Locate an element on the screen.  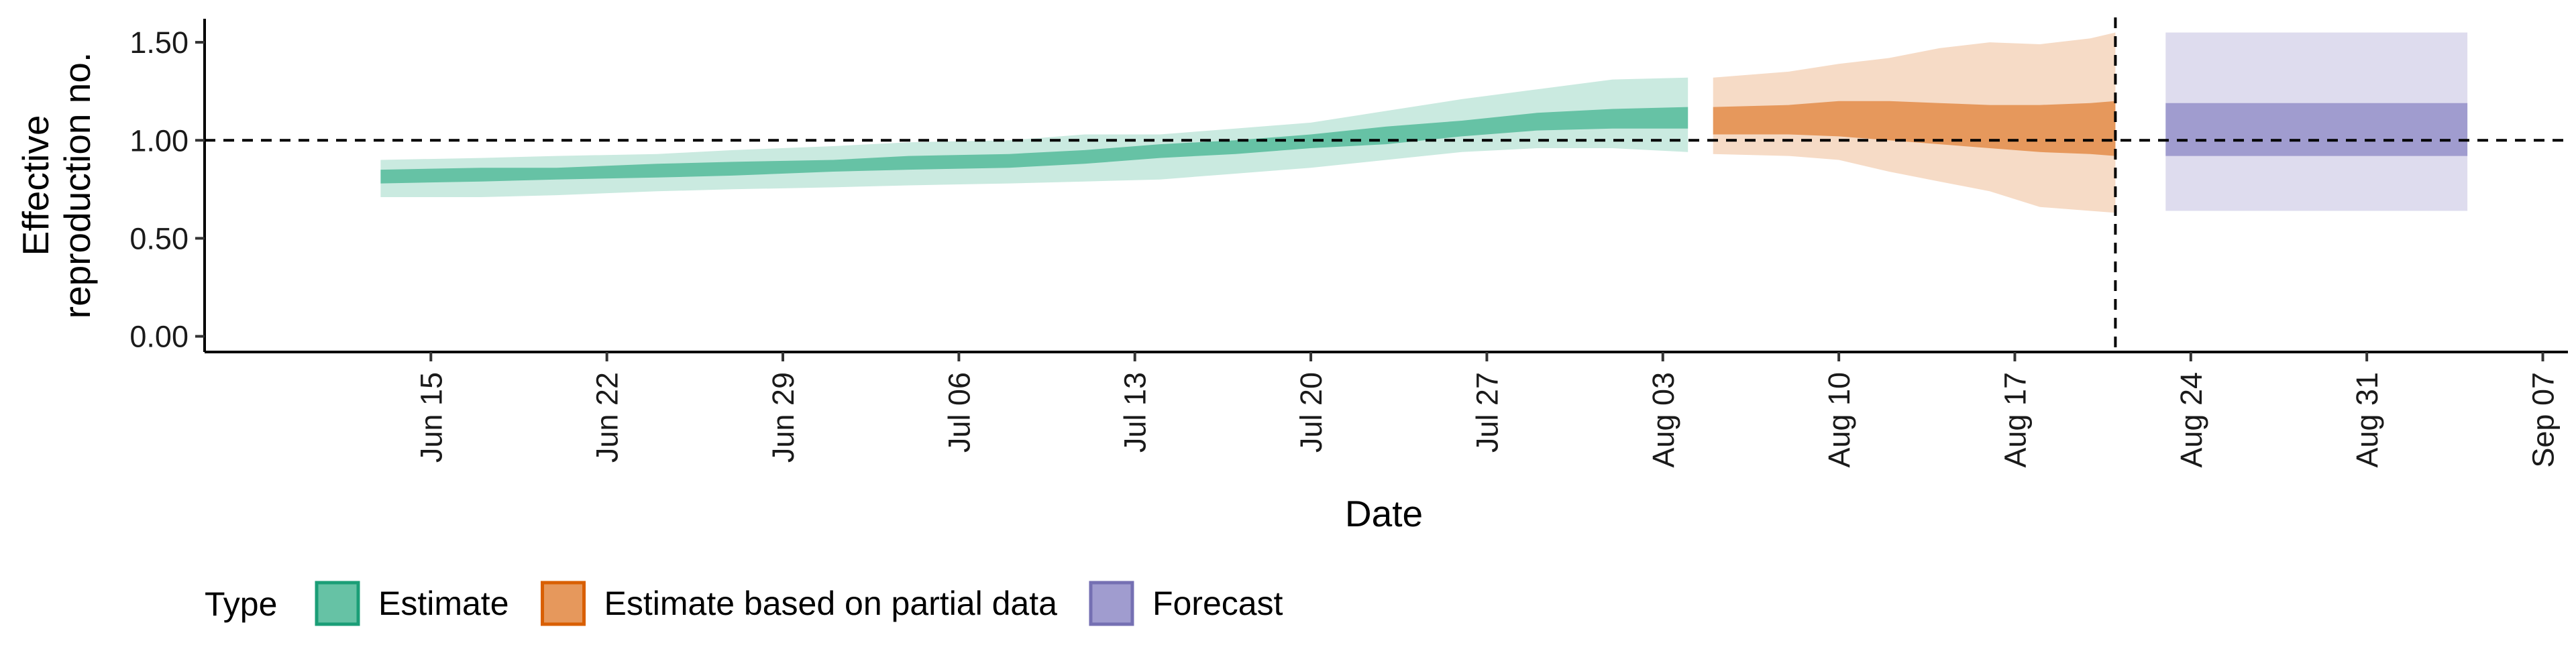
y-axis-title: Effective reproduction no. is located at coordinates (56, 185).